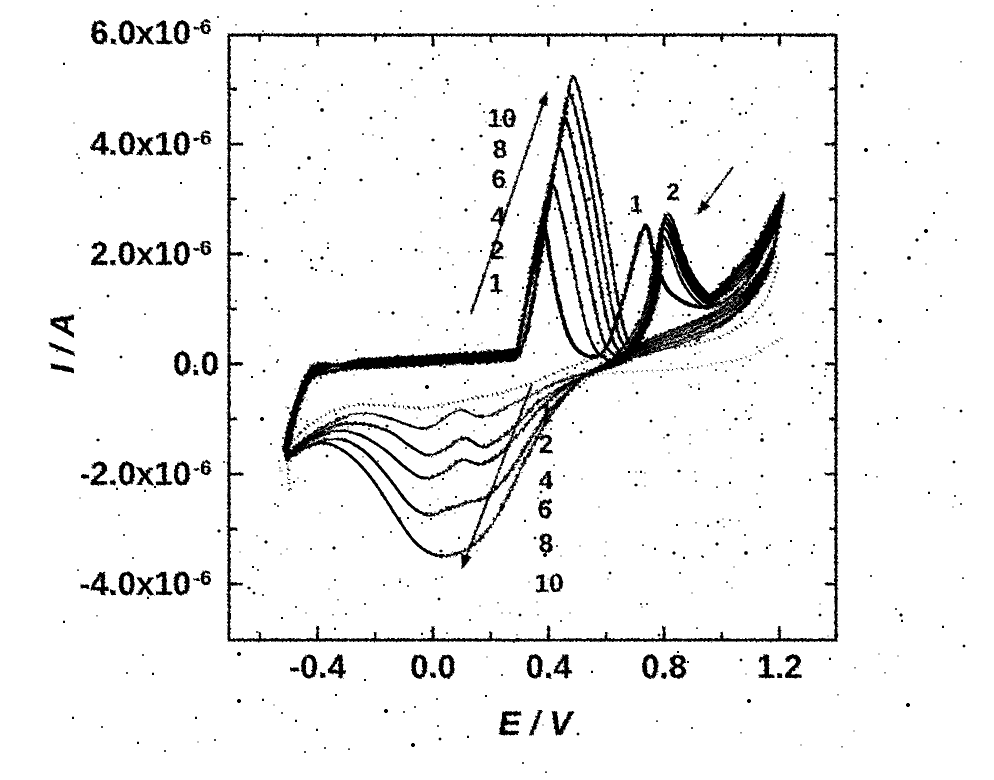  Describe the element at coordinates (140, 32) in the screenshot. I see `svg-text: 6.0x10` at that location.